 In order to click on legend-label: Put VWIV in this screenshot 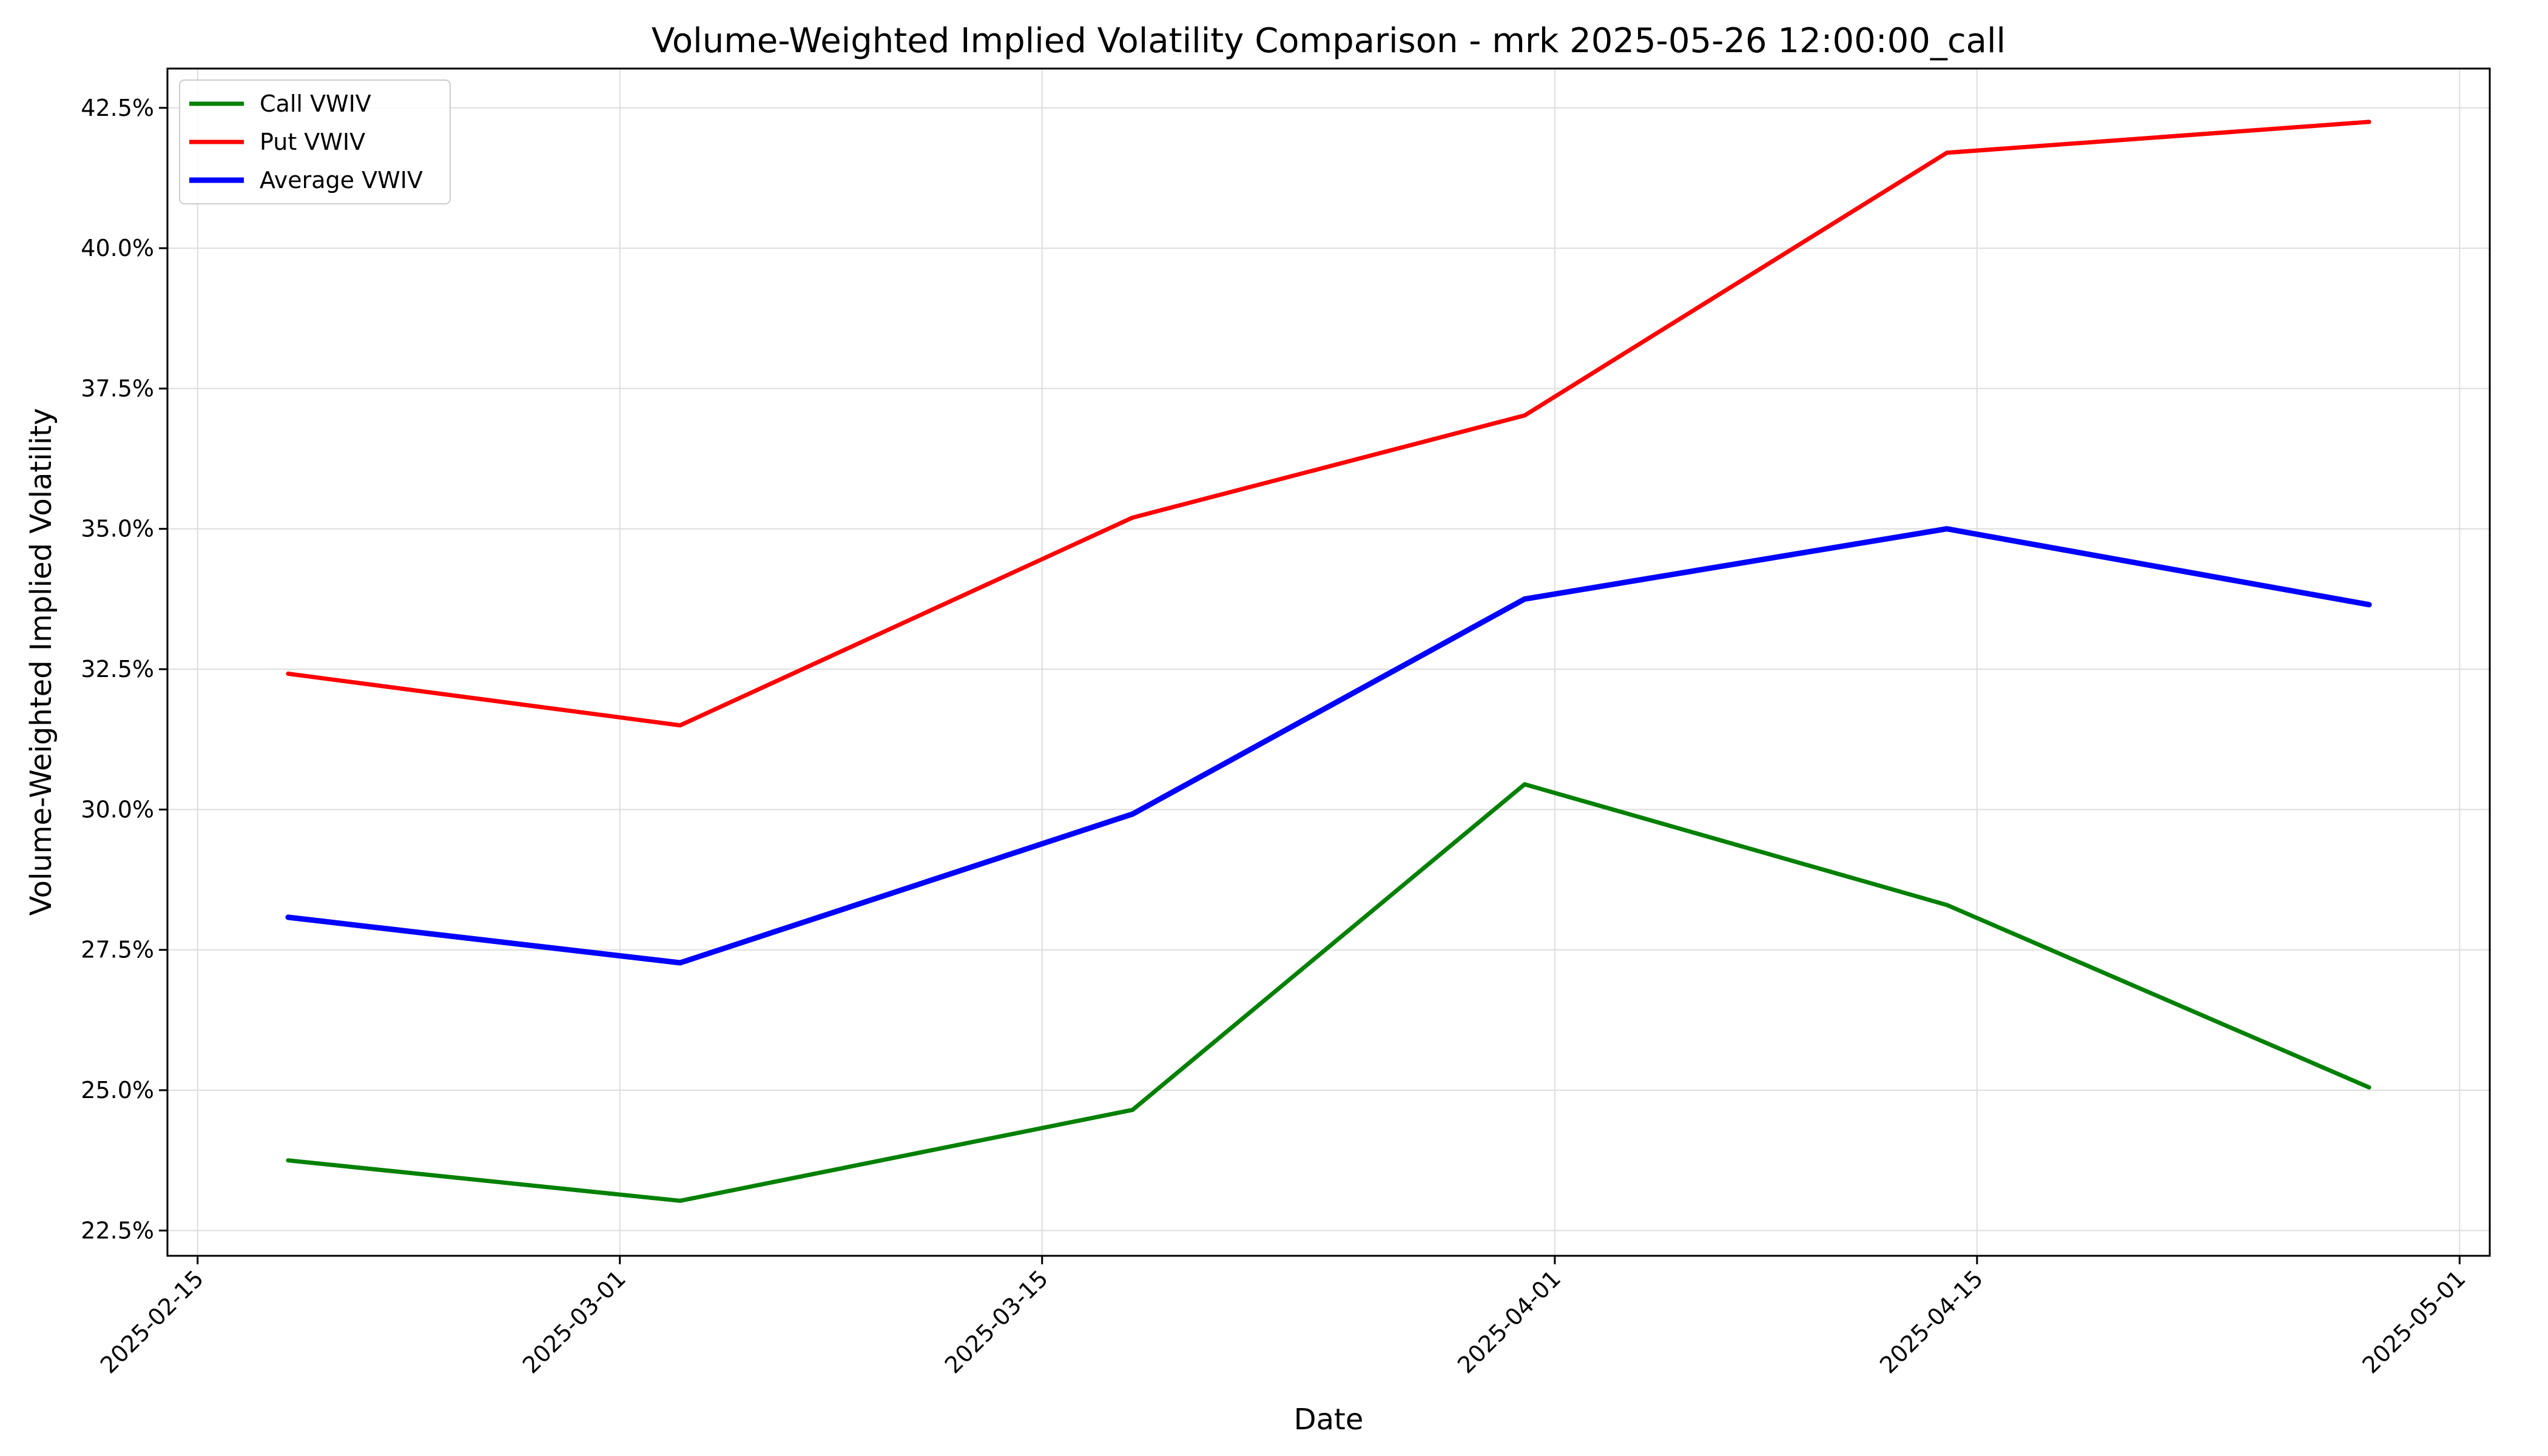, I will do `click(312, 142)`.